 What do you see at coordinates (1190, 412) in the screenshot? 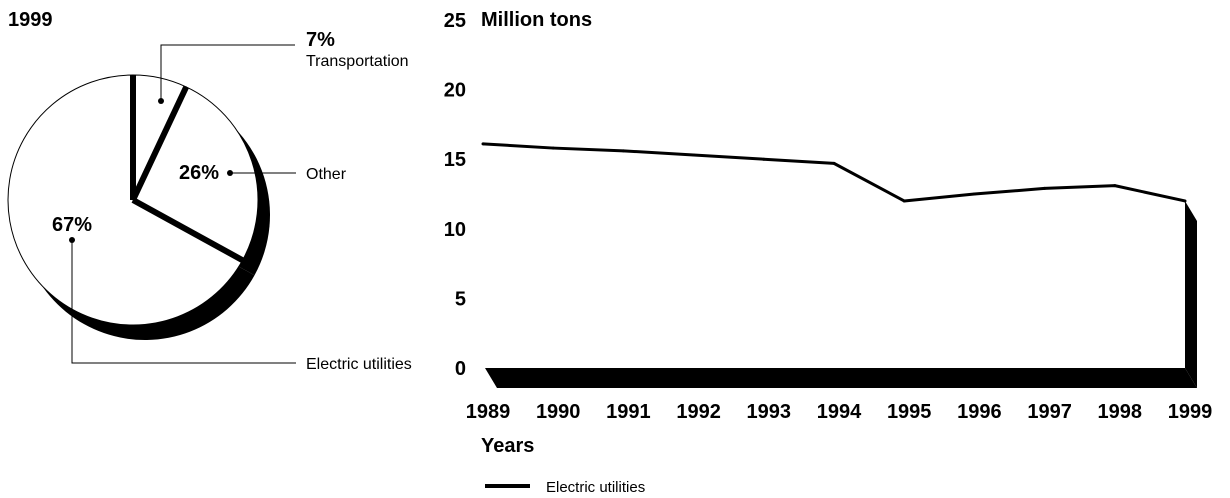
I see `x-tick-label-1999: 1999` at bounding box center [1190, 412].